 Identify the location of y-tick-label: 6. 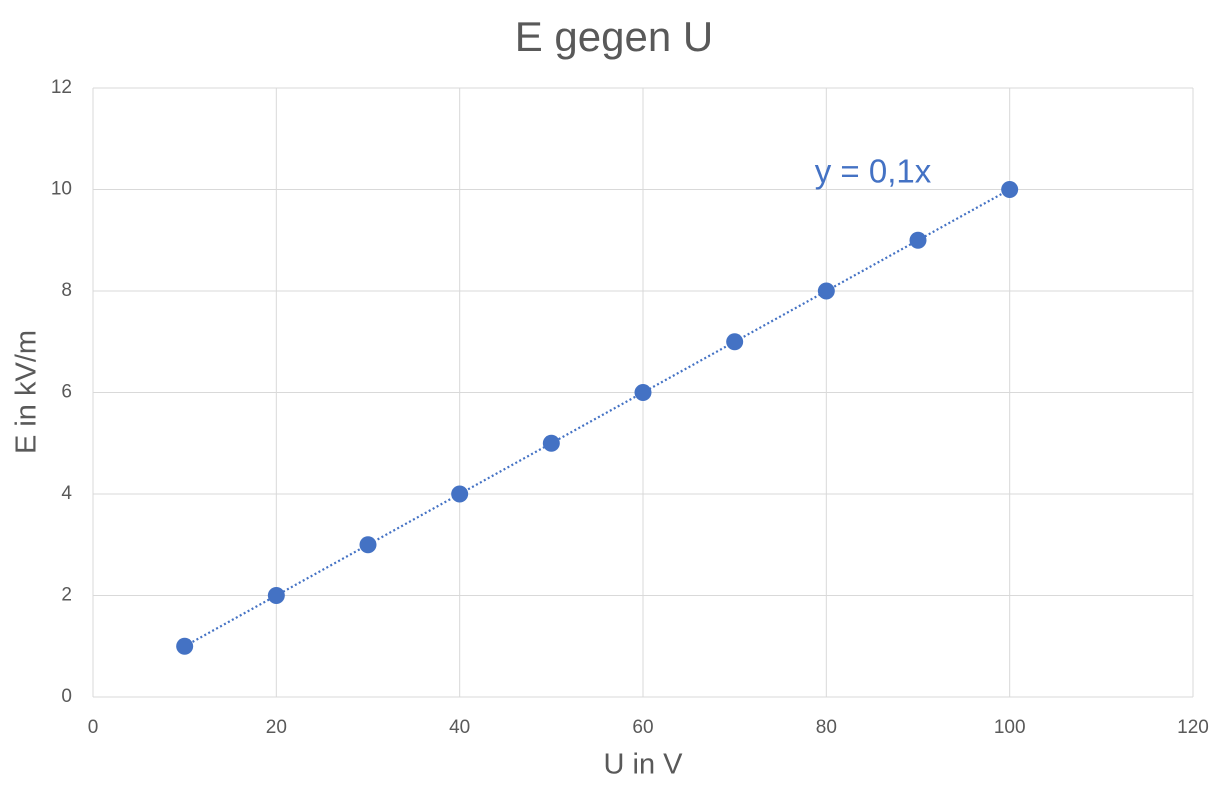
(66, 392).